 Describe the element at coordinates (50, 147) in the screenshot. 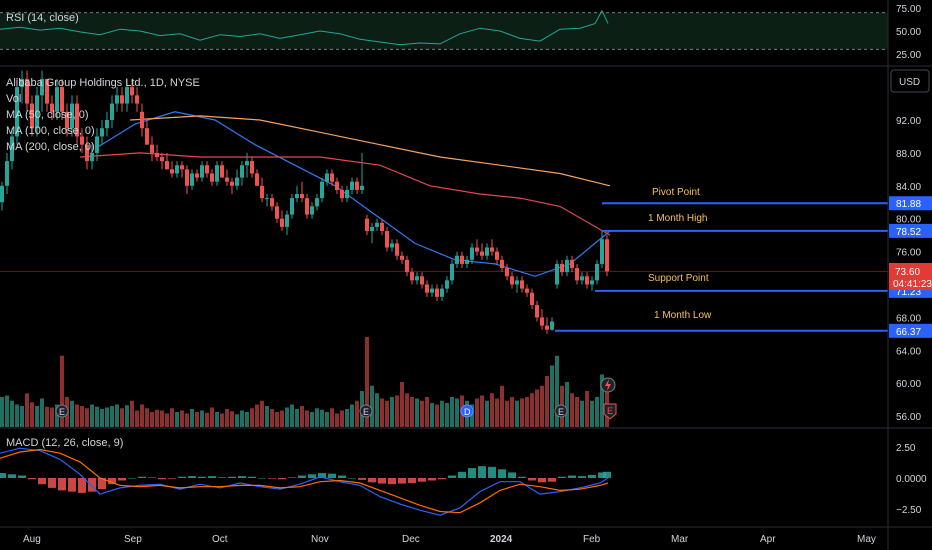

I see `ma200-legend: MA (200, close, 0)` at that location.